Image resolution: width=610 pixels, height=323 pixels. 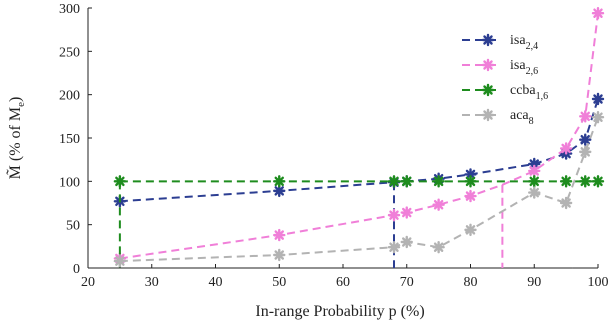 I want to click on legend-entry: isa2,6, so click(x=500, y=67).